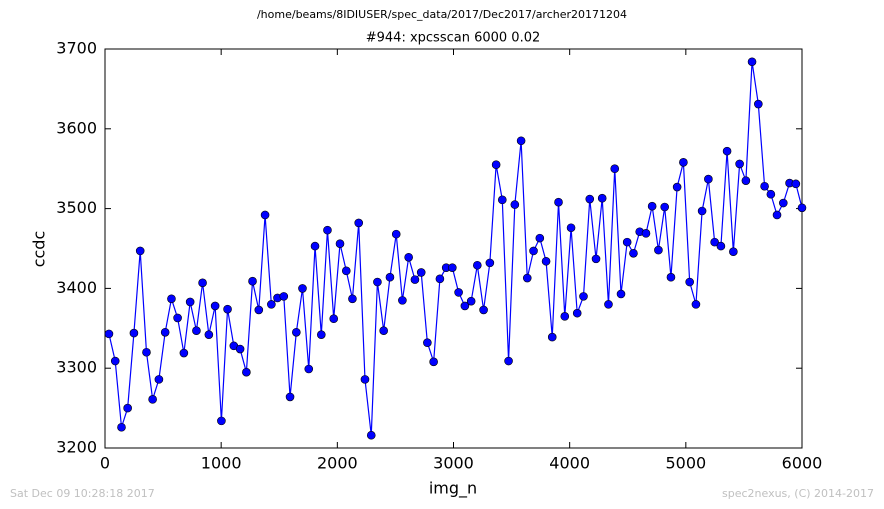  What do you see at coordinates (685, 463) in the screenshot?
I see `x-tick-label: 5000` at bounding box center [685, 463].